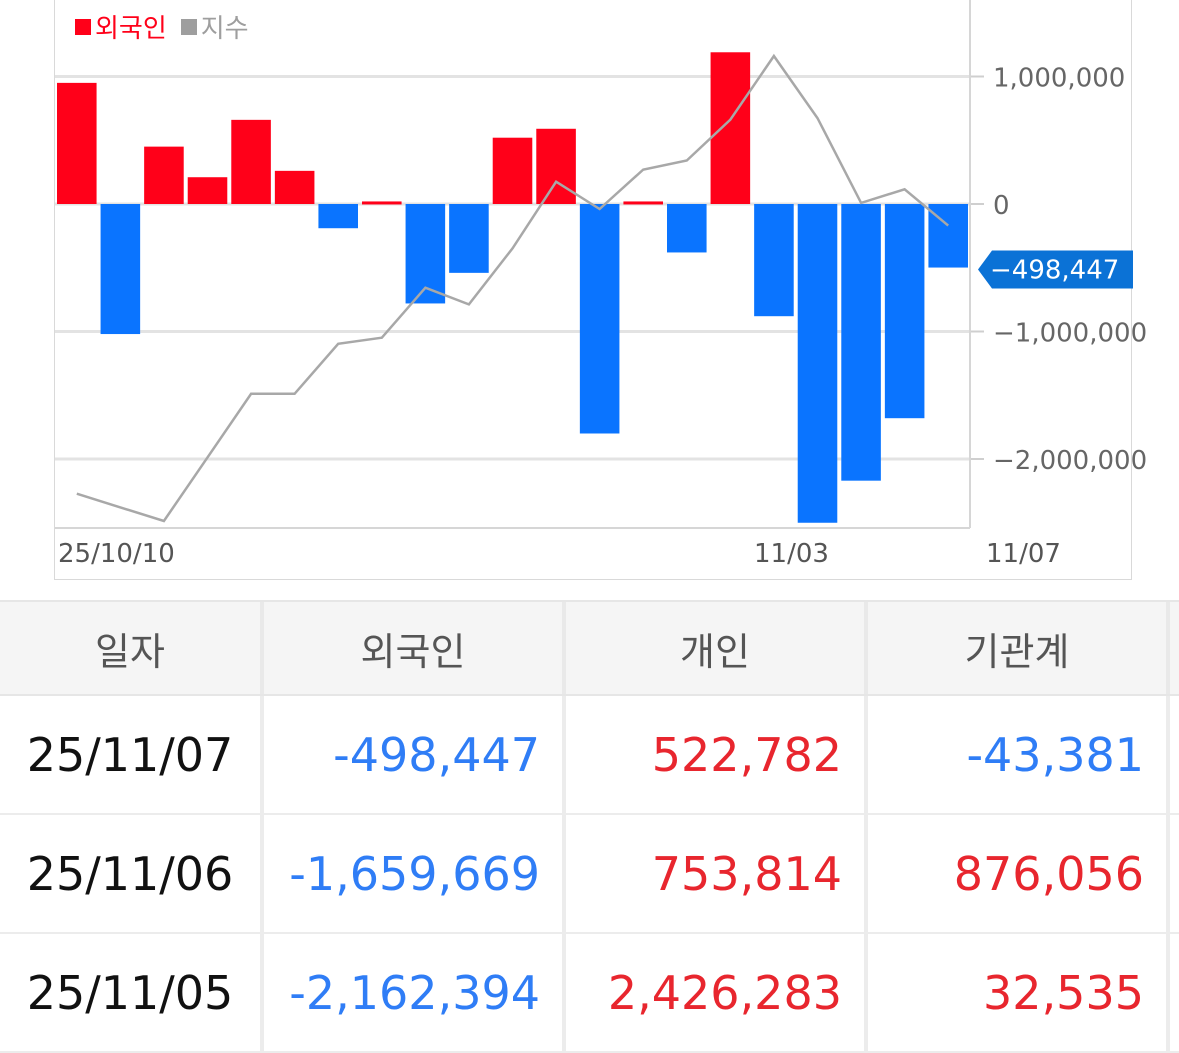 Image resolution: width=1179 pixels, height=1053 pixels. I want to click on table-row: 25/11/06 -1,659,669 753,814 876,056, so click(589, 874).